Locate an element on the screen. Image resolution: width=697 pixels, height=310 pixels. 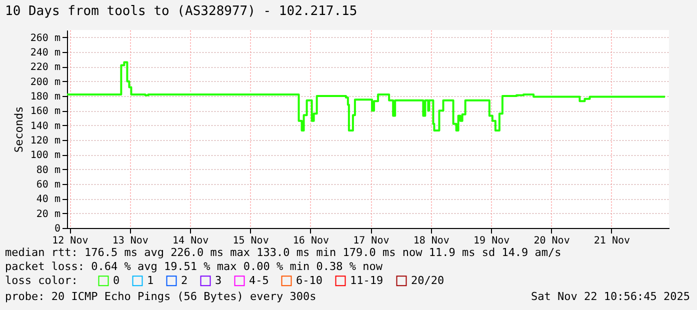
y-tick-label: 140 m is located at coordinates (45, 126).